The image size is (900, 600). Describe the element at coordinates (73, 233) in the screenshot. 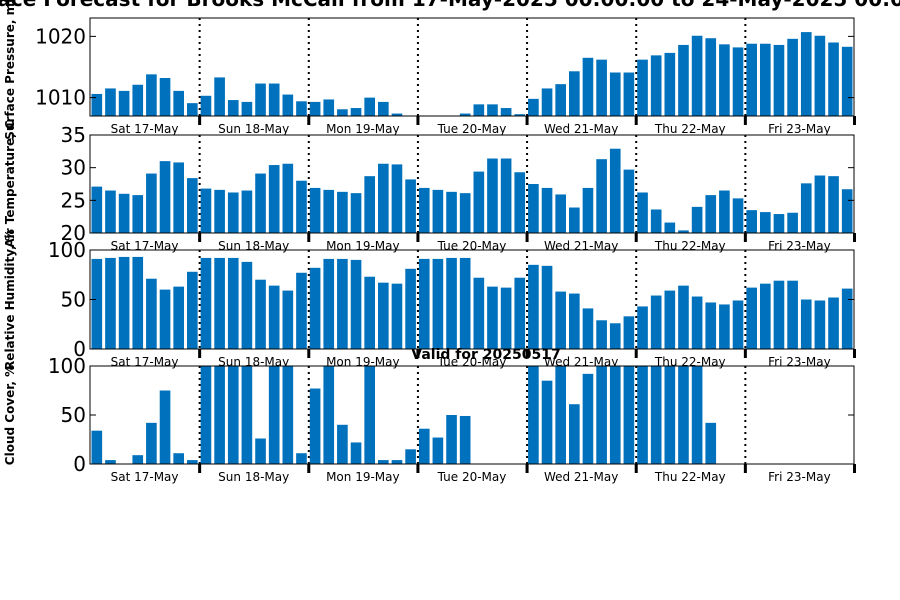

I see `y-tick-label: 20` at that location.